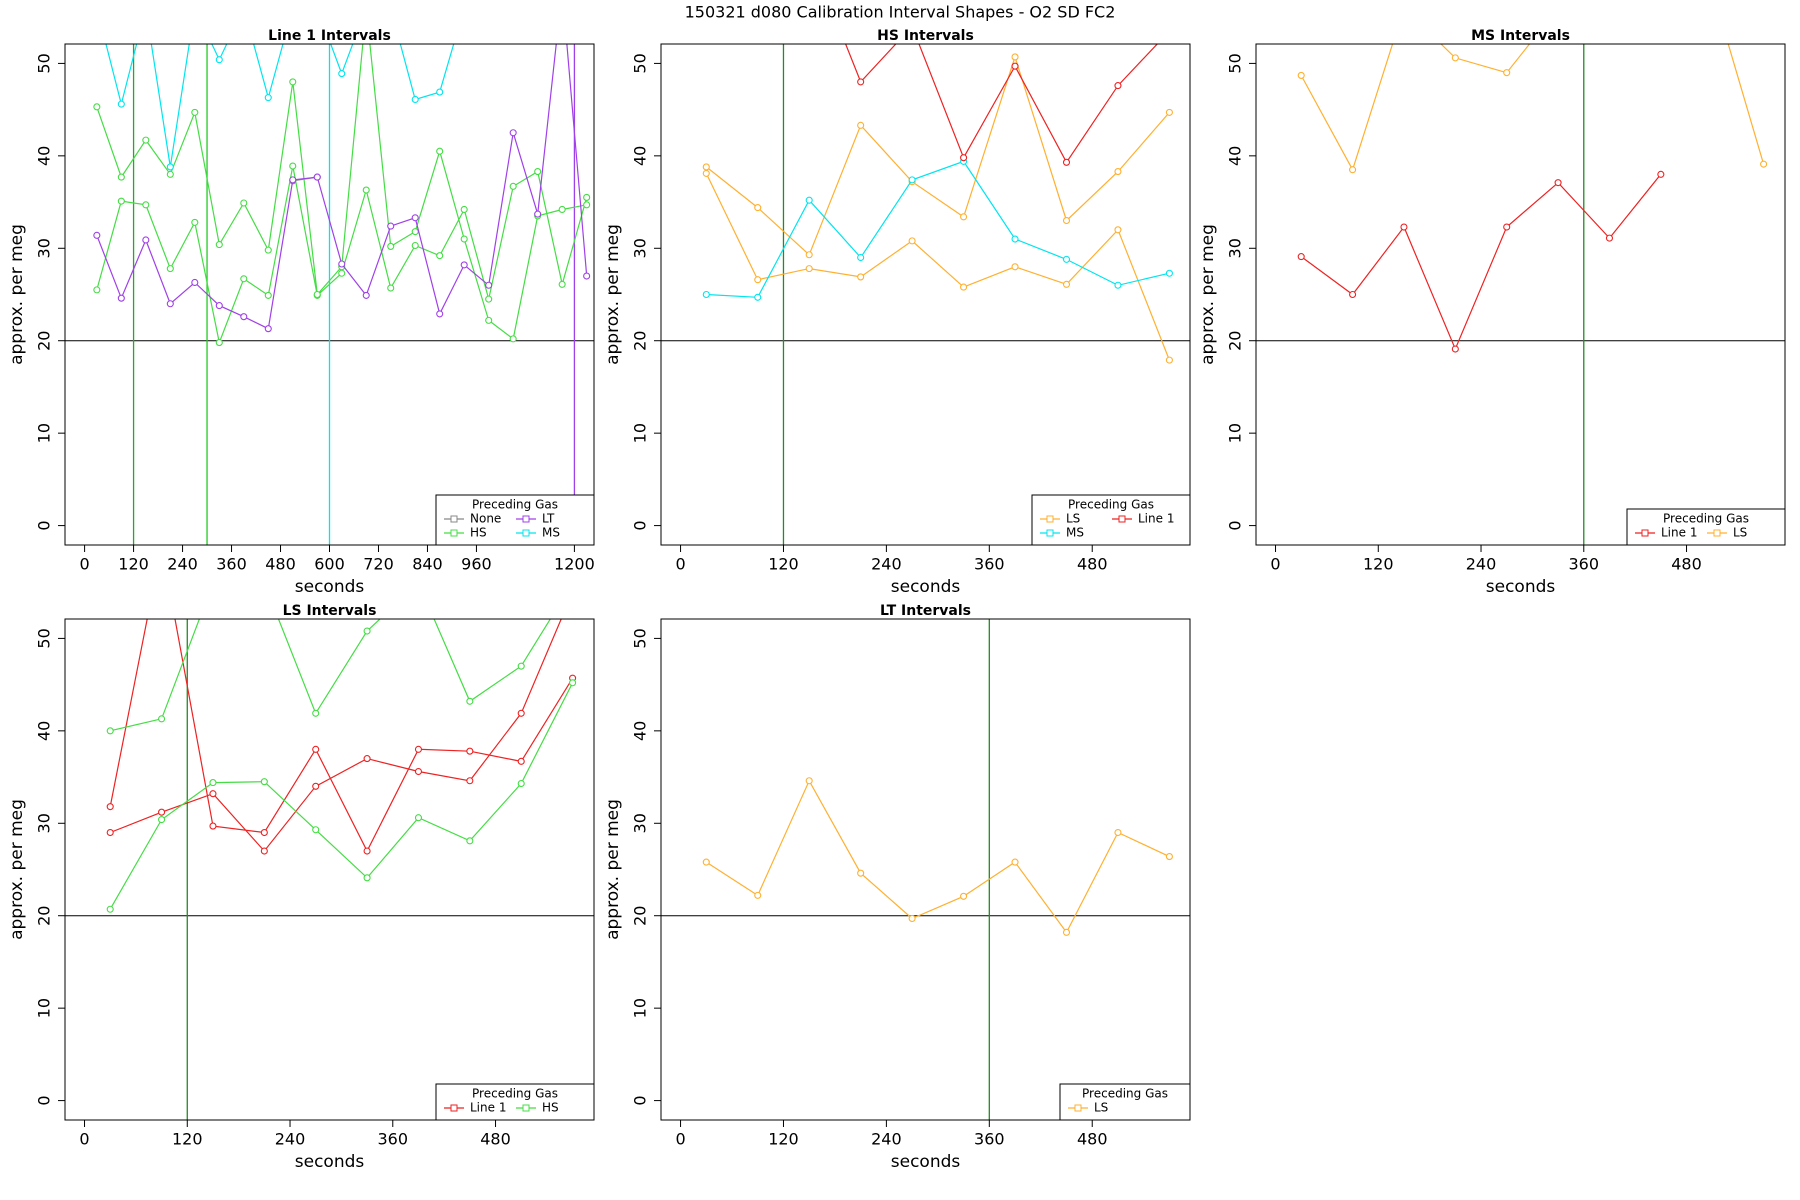  What do you see at coordinates (1075, 533) in the screenshot?
I see `legend-label: MS` at bounding box center [1075, 533].